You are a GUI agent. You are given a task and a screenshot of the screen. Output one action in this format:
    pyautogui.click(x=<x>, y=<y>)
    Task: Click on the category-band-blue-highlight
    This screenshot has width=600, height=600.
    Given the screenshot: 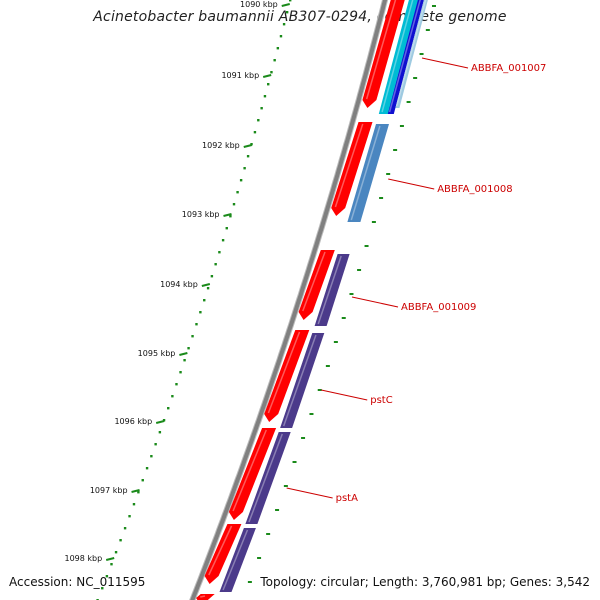 What is the action you would take?
    pyautogui.click(x=404, y=56)
    